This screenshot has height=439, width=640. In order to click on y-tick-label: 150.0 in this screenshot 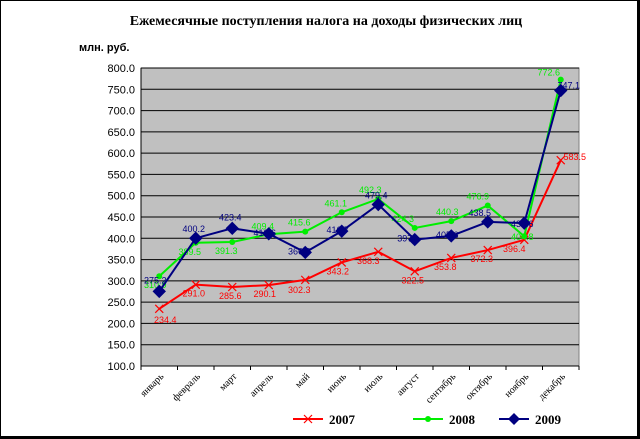, I will do `click(121, 346)`.